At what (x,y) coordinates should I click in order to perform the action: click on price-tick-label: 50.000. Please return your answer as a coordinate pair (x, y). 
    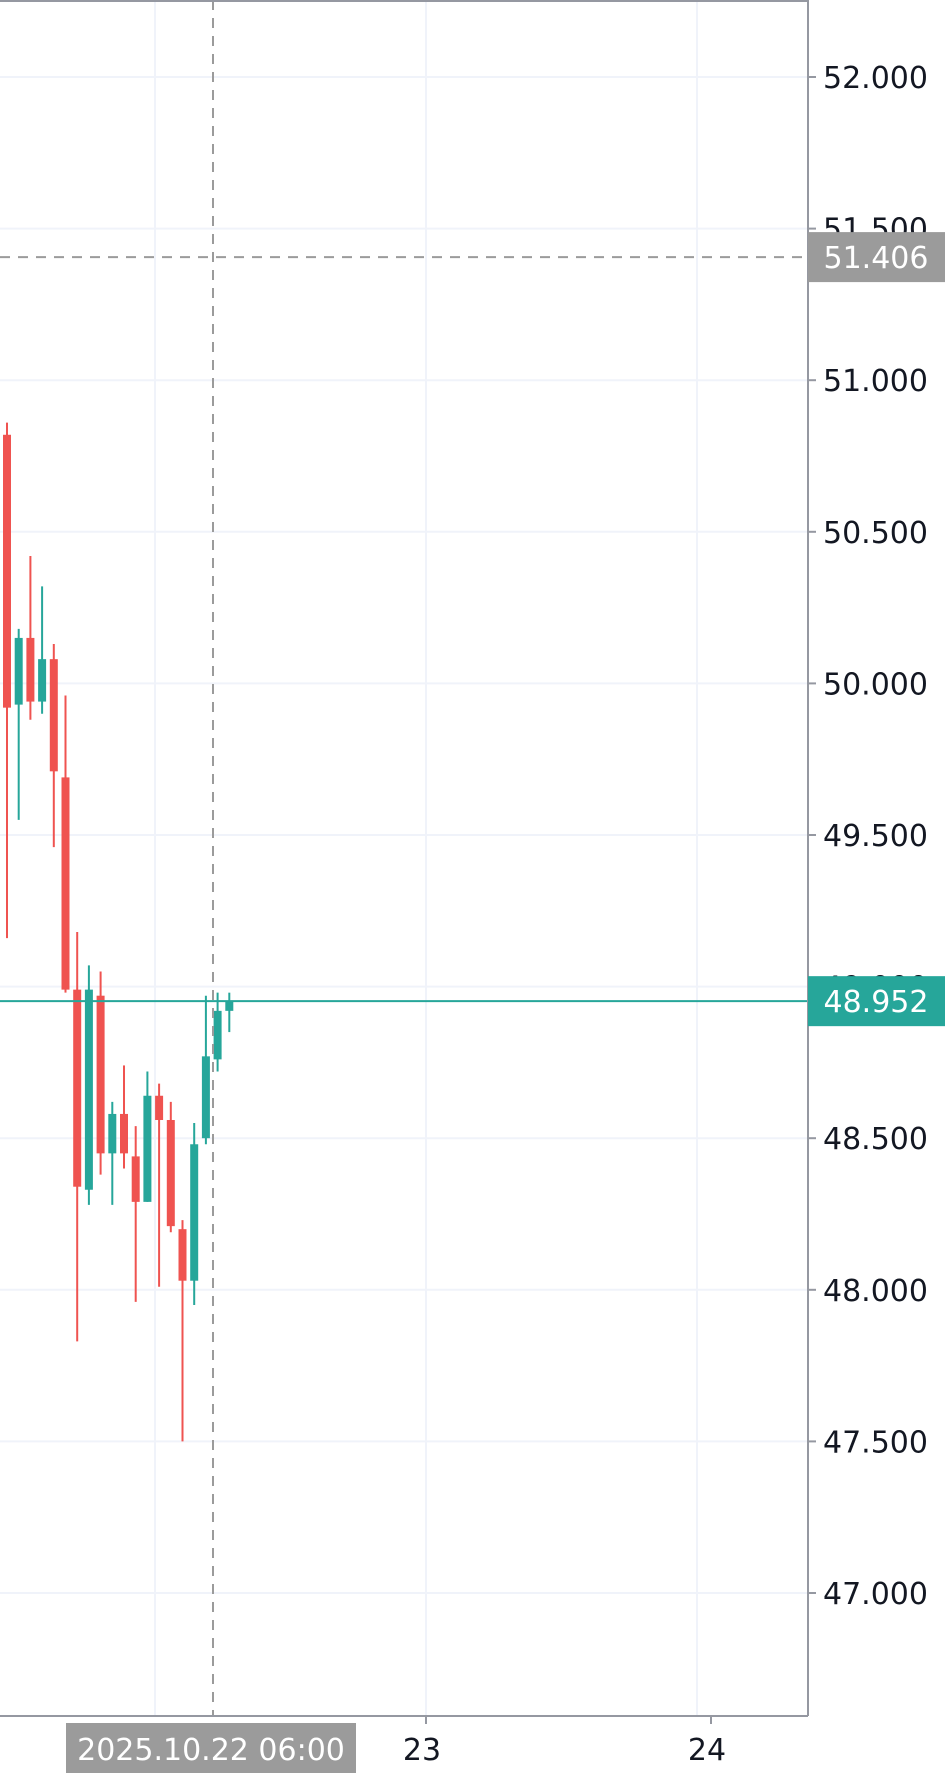
    Looking at the image, I should click on (875, 684).